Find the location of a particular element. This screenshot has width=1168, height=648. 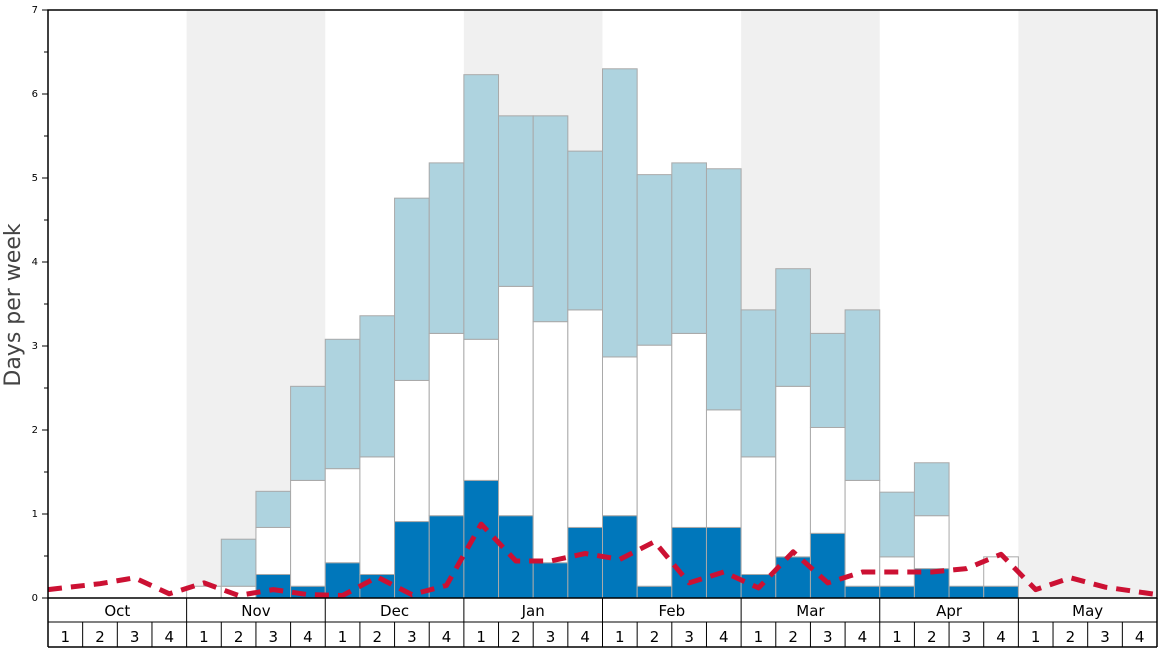

month-label-jan: Jan is located at coordinates (533, 611).